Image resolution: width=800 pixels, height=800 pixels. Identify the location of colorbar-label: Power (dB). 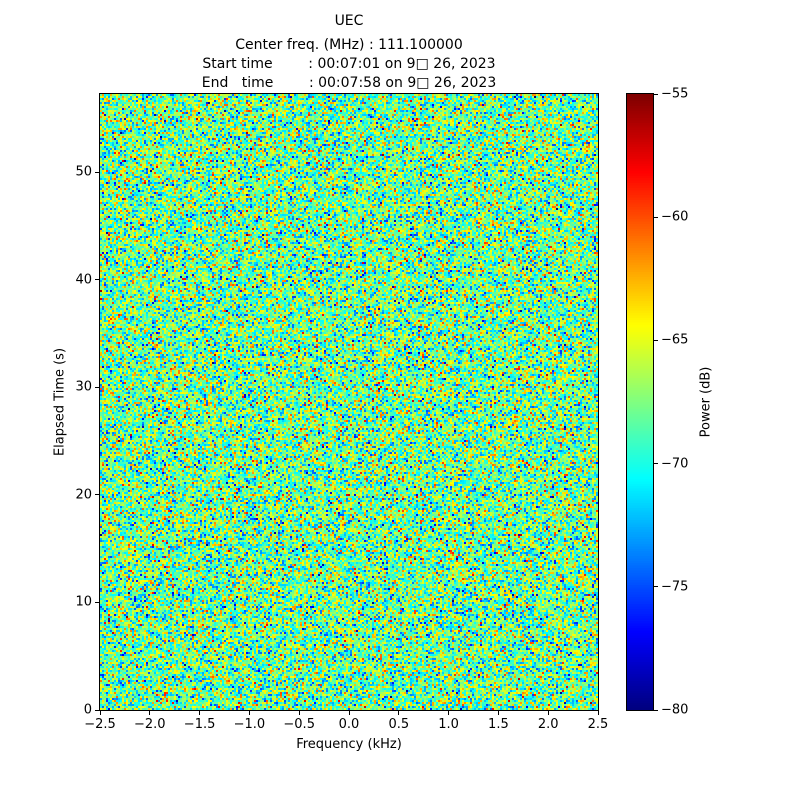
(706, 402).